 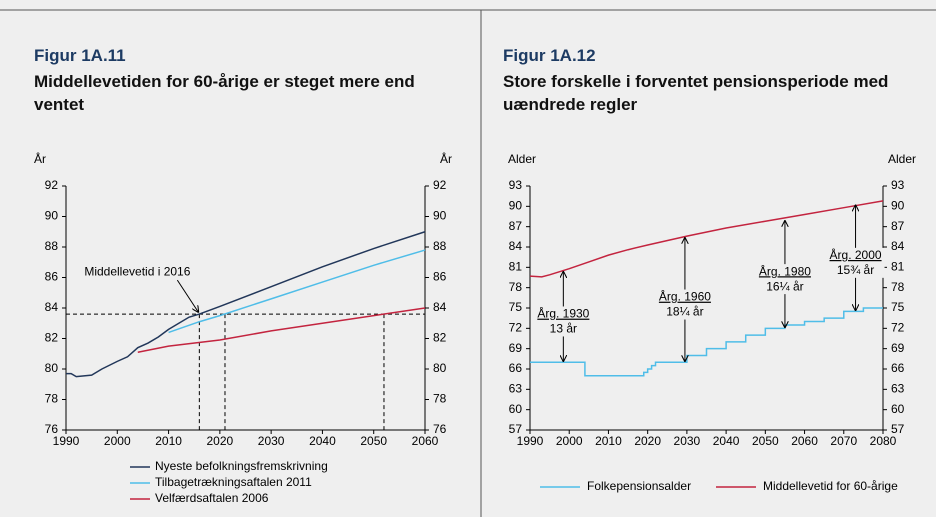 What do you see at coordinates (785, 270) in the screenshot?
I see `span-label: Årg. 1980` at bounding box center [785, 270].